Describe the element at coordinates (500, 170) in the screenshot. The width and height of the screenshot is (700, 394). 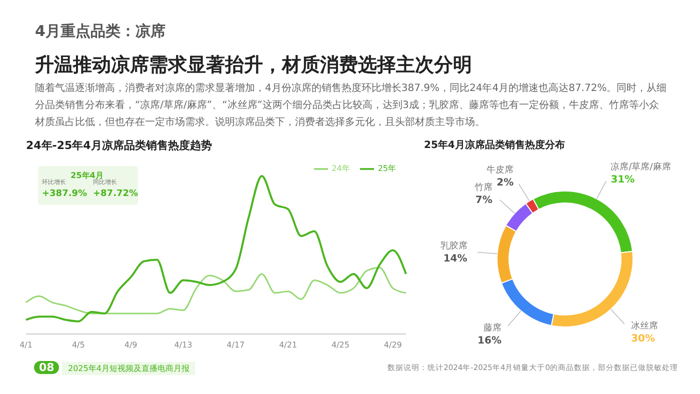
I see `slice-label: 牛皮席` at that location.